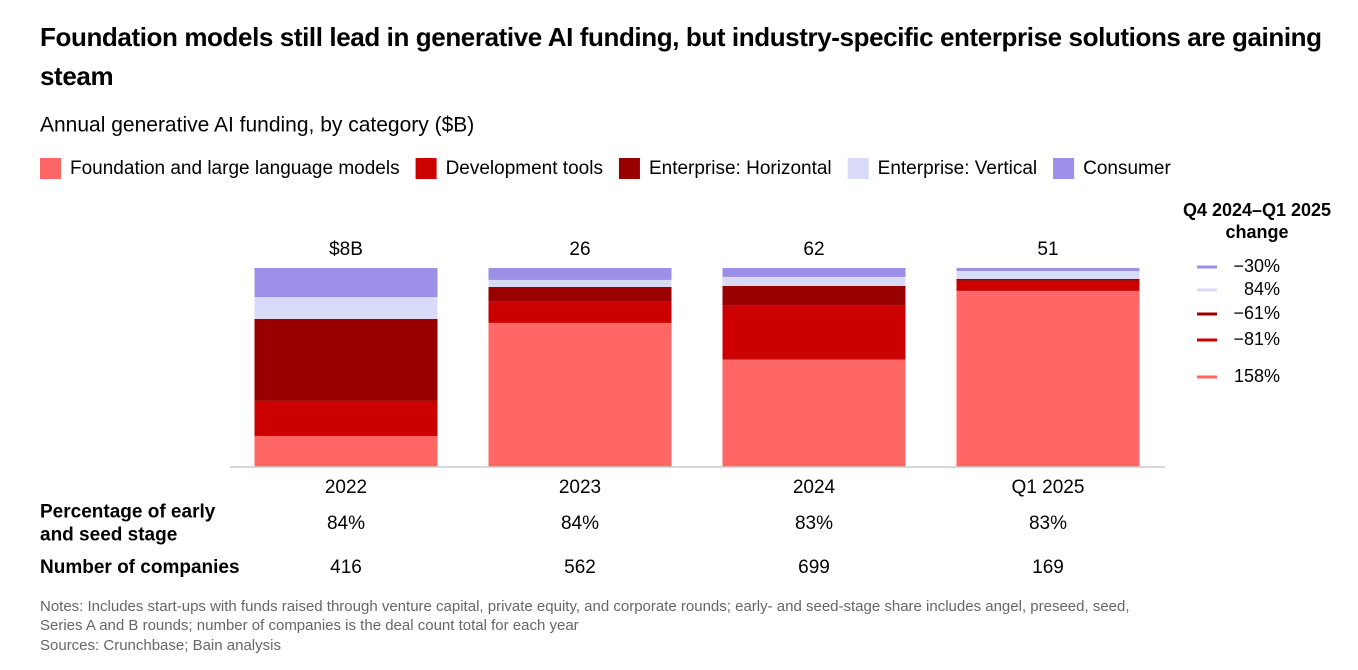 This screenshot has height=670, width=1358. What do you see at coordinates (140, 567) in the screenshot?
I see `row-label: Number of companies` at bounding box center [140, 567].